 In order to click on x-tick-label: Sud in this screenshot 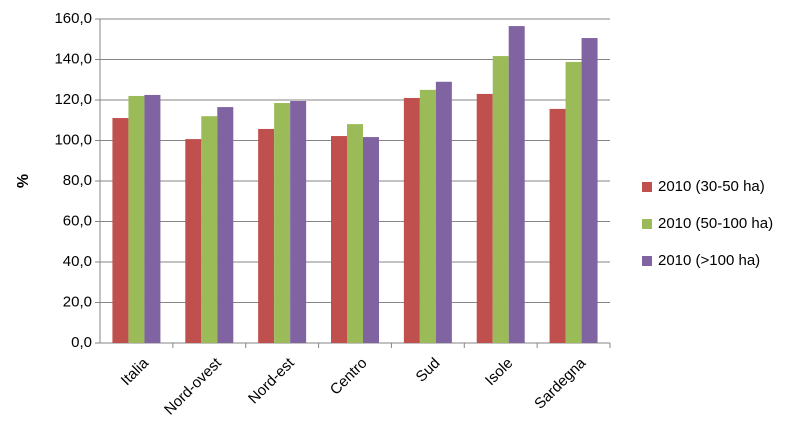, I will do `click(428, 370)`.